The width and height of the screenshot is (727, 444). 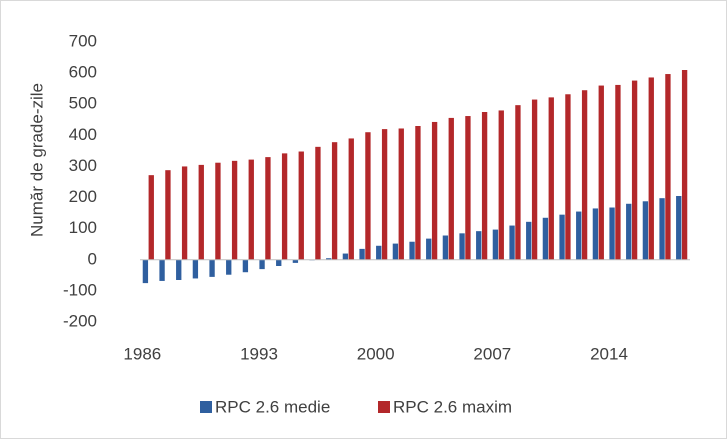 What do you see at coordinates (83, 134) in the screenshot?
I see `y-tick-label: 400` at bounding box center [83, 134].